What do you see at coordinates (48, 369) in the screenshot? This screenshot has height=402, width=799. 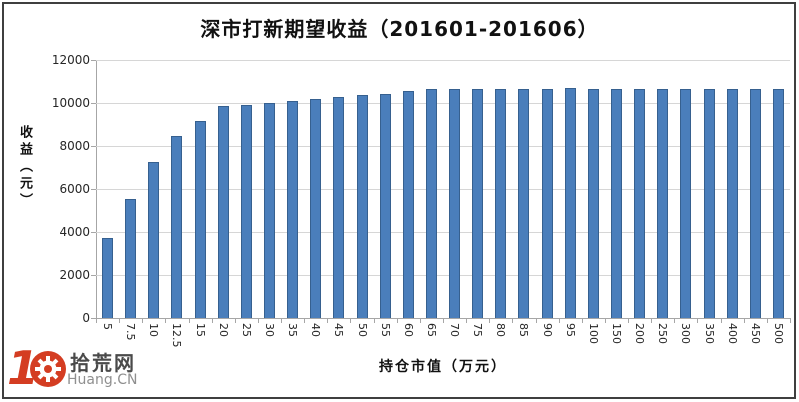 I see `gear-icon` at bounding box center [48, 369].